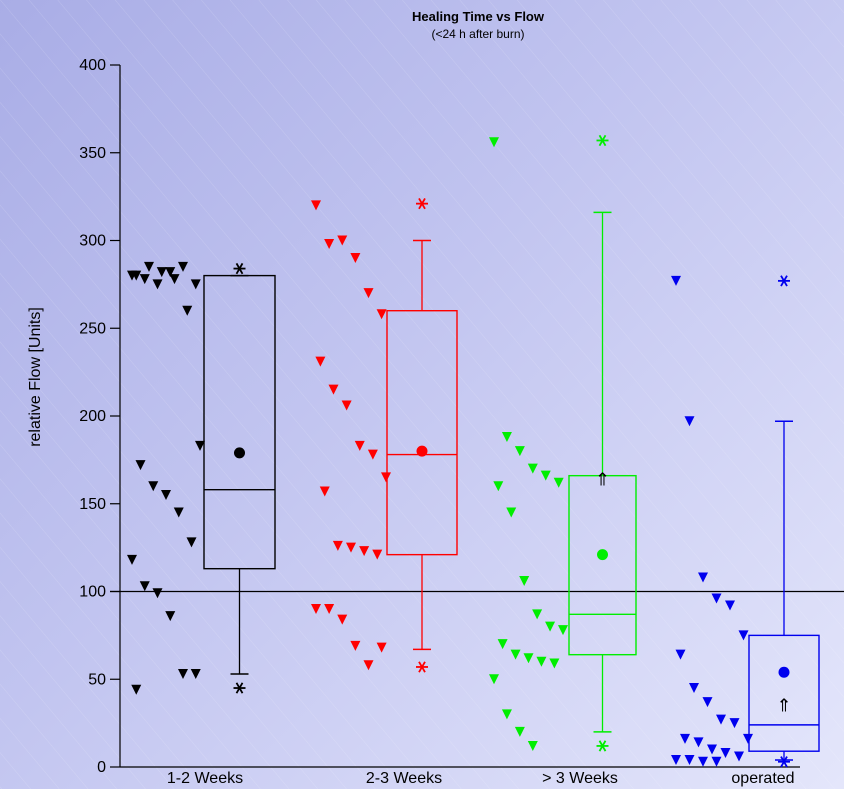 This screenshot has height=789, width=844. Describe the element at coordinates (762, 778) in the screenshot. I see `x-tick-label: operated` at that location.